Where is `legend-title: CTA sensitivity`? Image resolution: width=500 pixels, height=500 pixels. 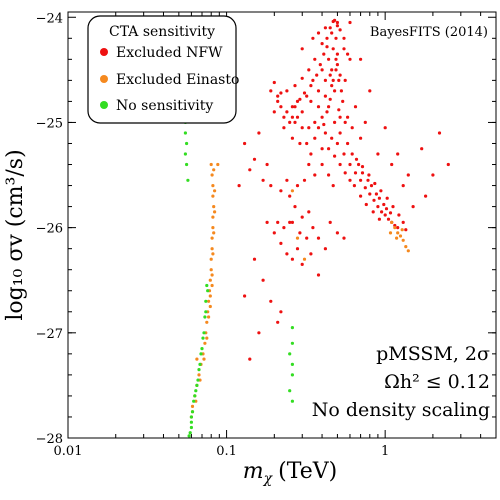
legend-title: CTA sensitivity is located at coordinates (162, 32).